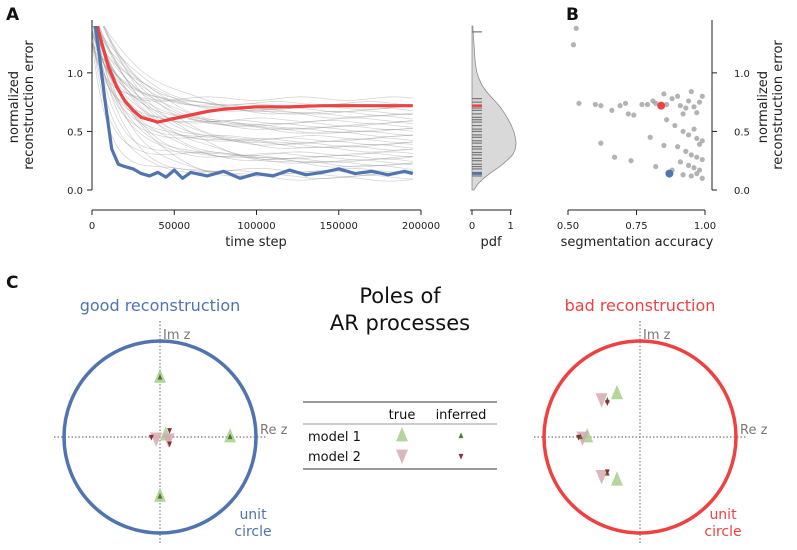 This screenshot has height=550, width=797. I want to click on inferred-pole-model2, so click(578, 437).